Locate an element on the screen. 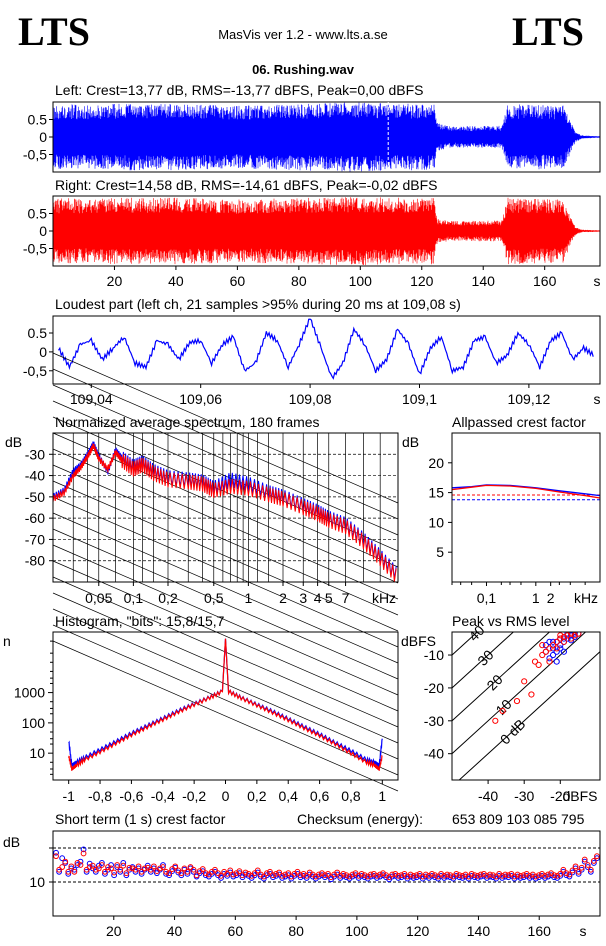 The width and height of the screenshot is (606, 946). histogram-ytick-label: 100 is located at coordinates (34, 723).